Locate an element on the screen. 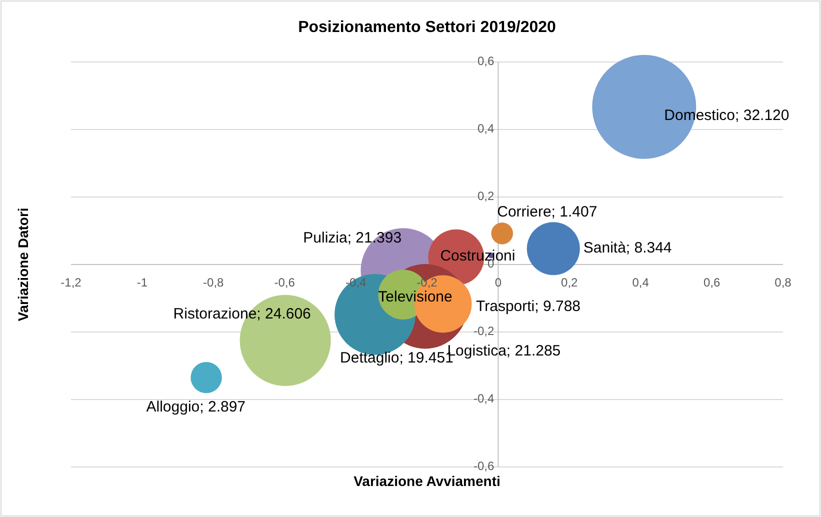 This screenshot has width=821, height=517. x-tick-label: -1 is located at coordinates (142, 283).